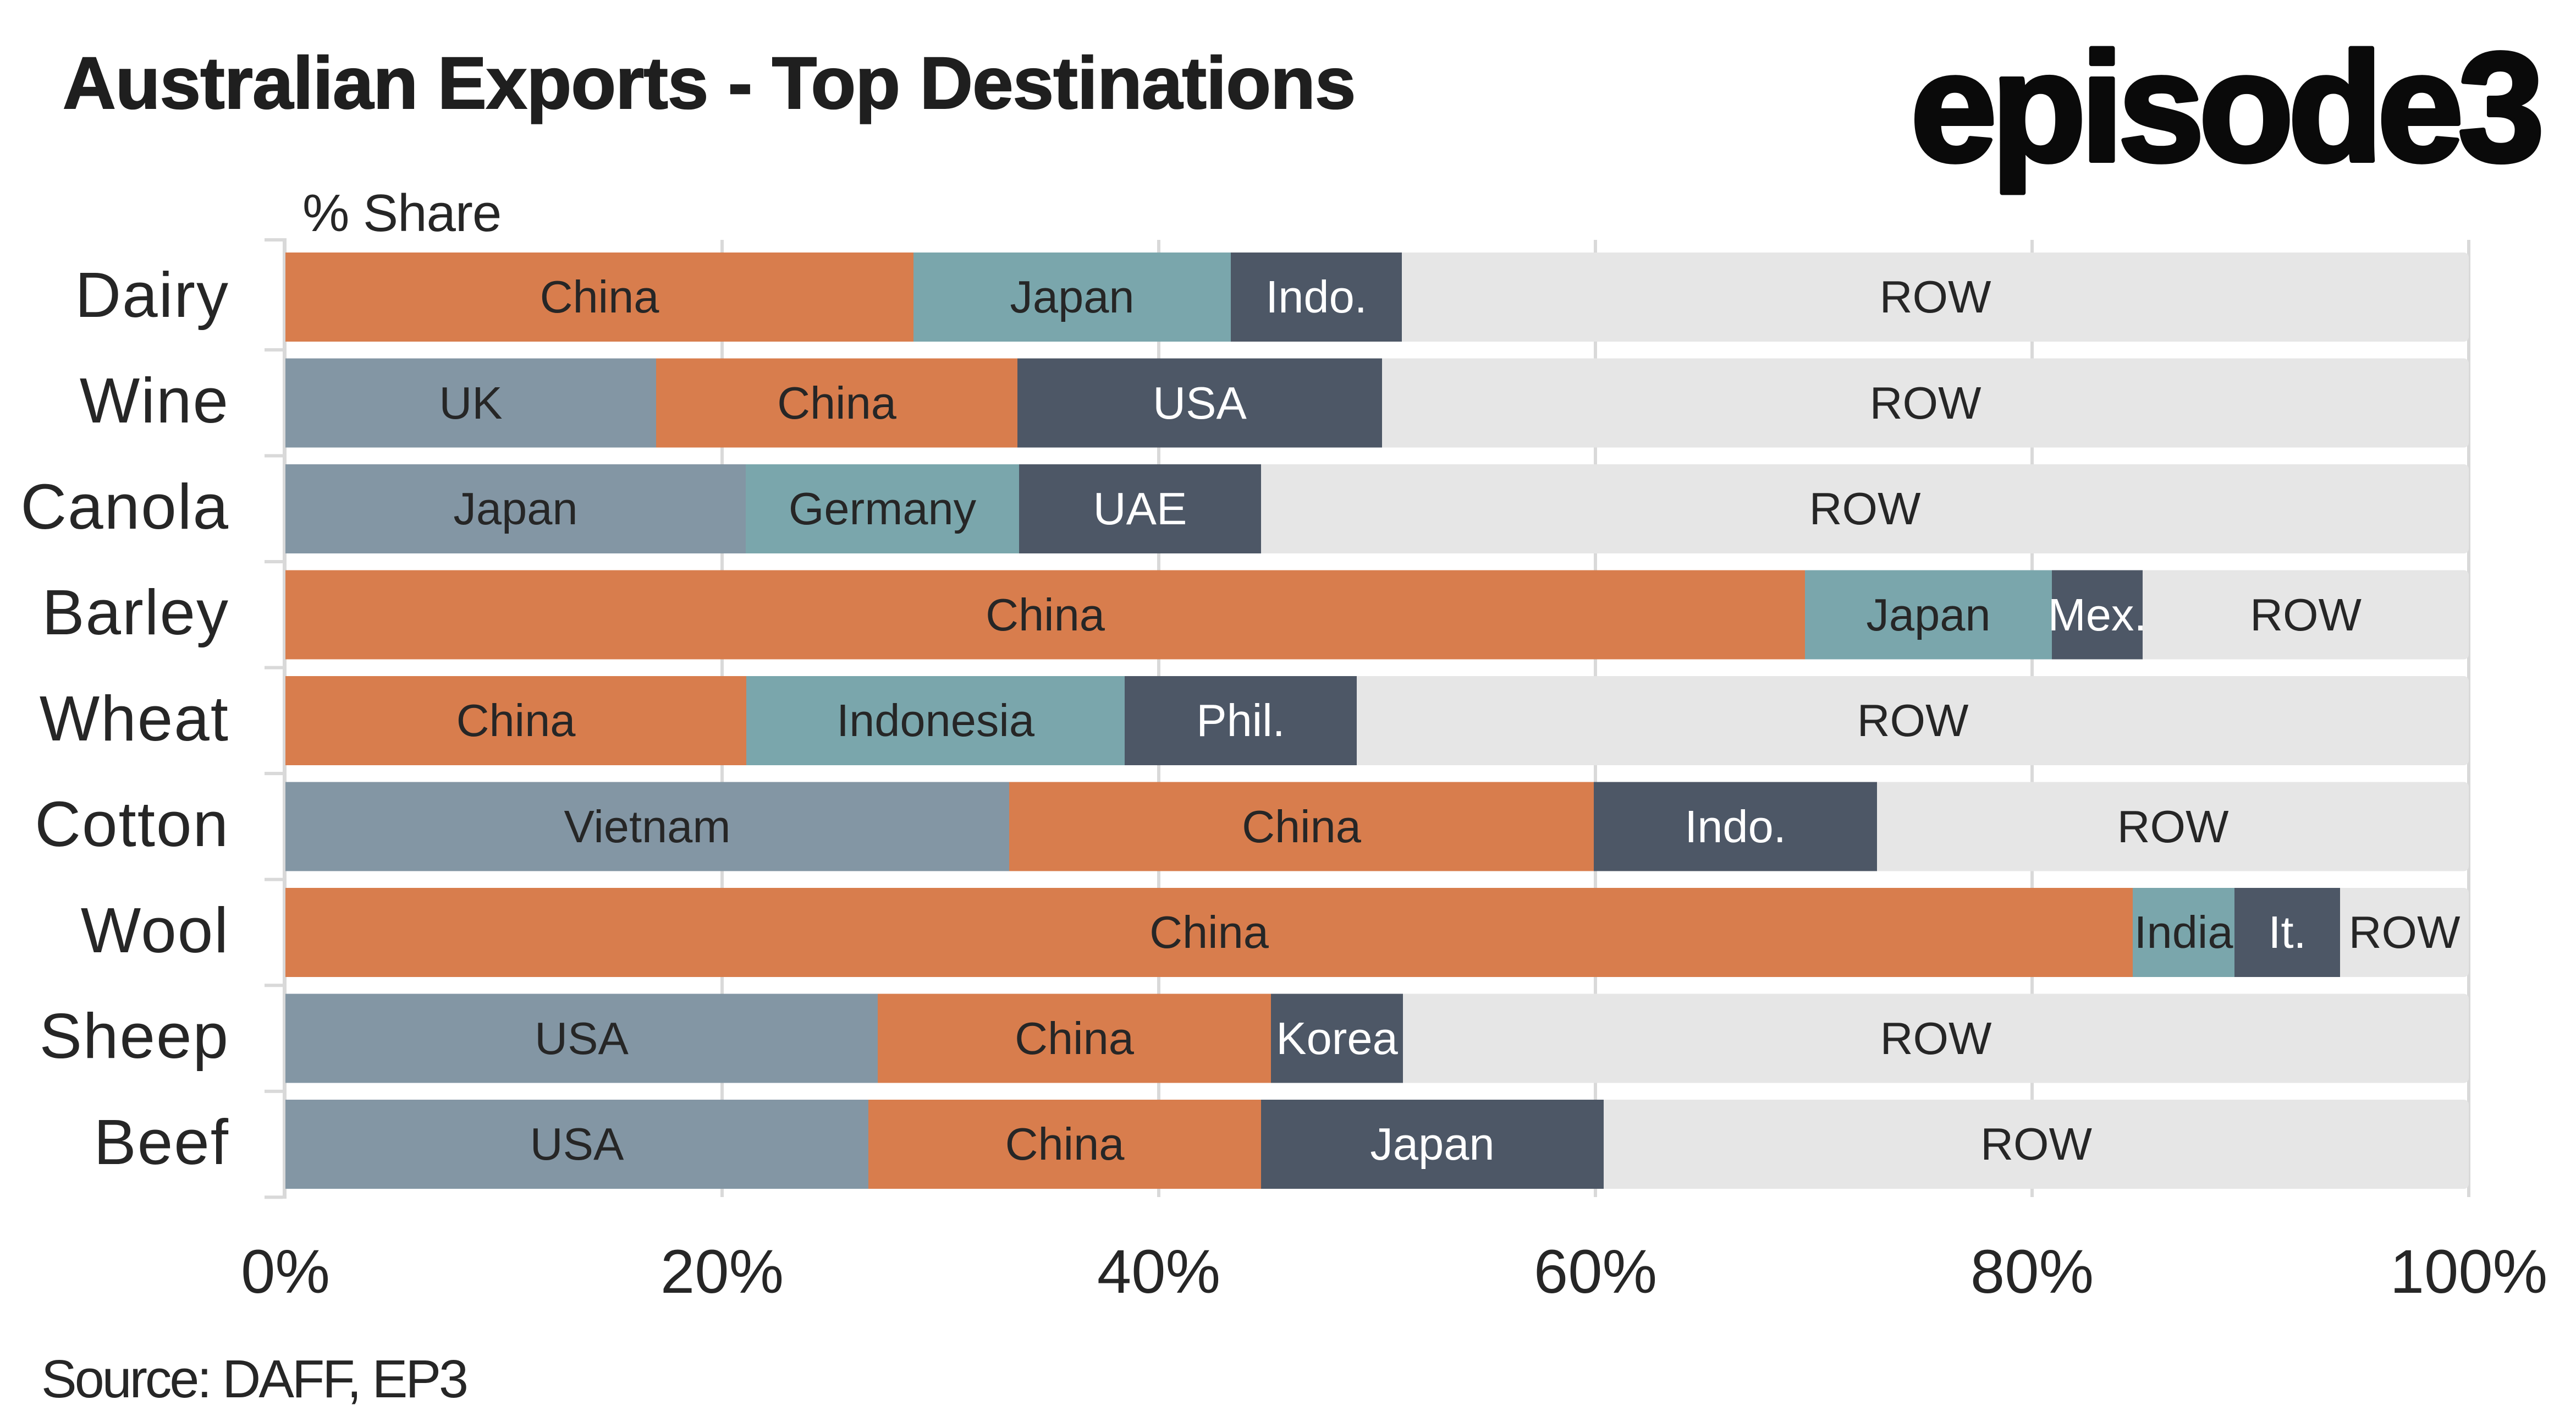 The width and height of the screenshot is (2576, 1427). Describe the element at coordinates (134, 718) in the screenshot. I see `svg-text: Wheat` at that location.